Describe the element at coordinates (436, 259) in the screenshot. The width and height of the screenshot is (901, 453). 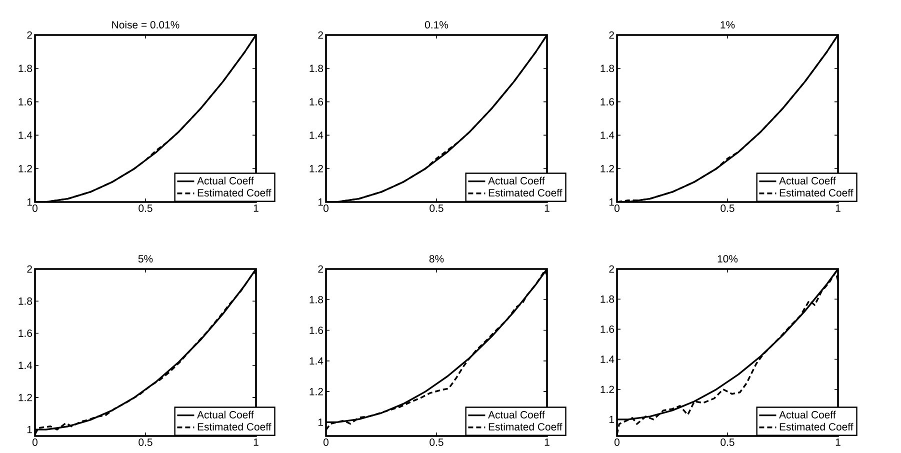
I see `chart-title: 8%` at that location.